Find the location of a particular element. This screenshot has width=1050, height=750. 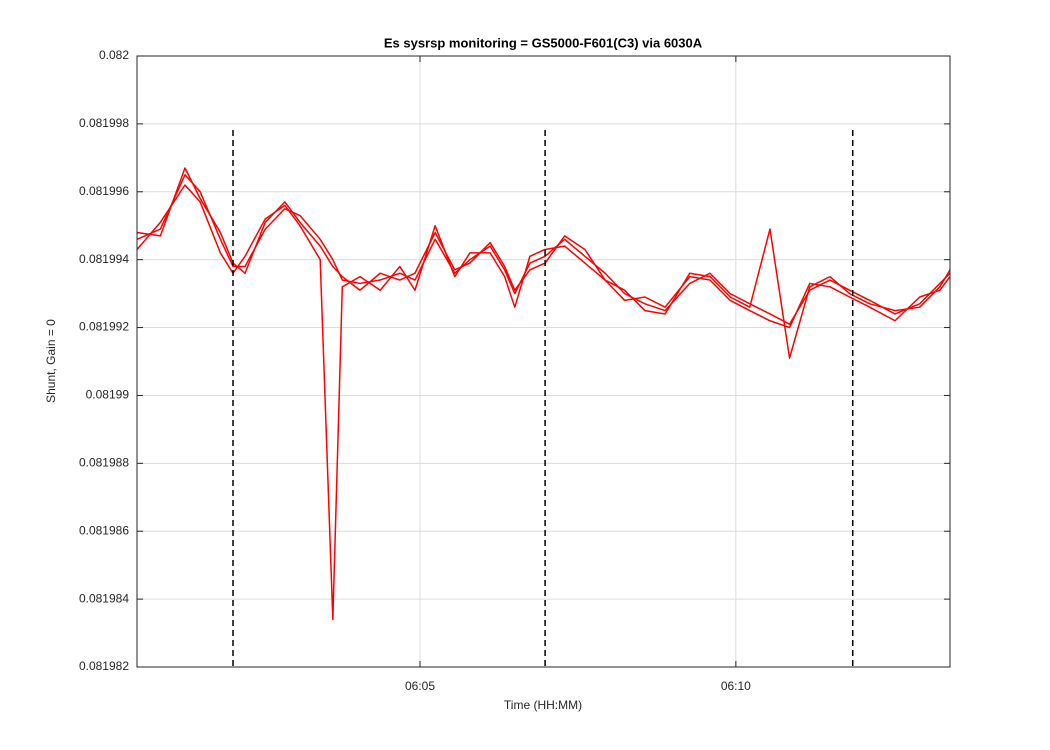

y-tick-label: 0.081984 is located at coordinates (104, 598).